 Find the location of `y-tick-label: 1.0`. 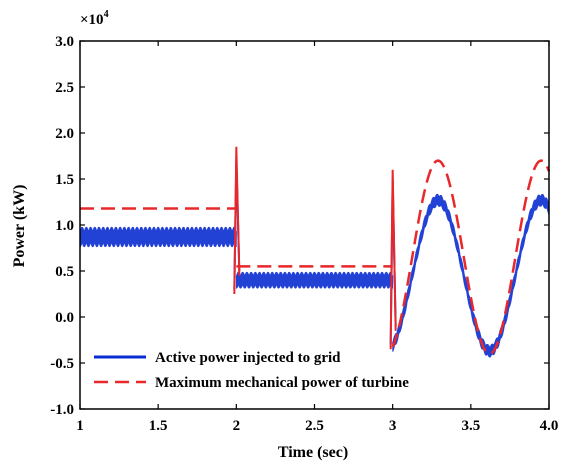

y-tick-label: 1.0 is located at coordinates (64, 226).